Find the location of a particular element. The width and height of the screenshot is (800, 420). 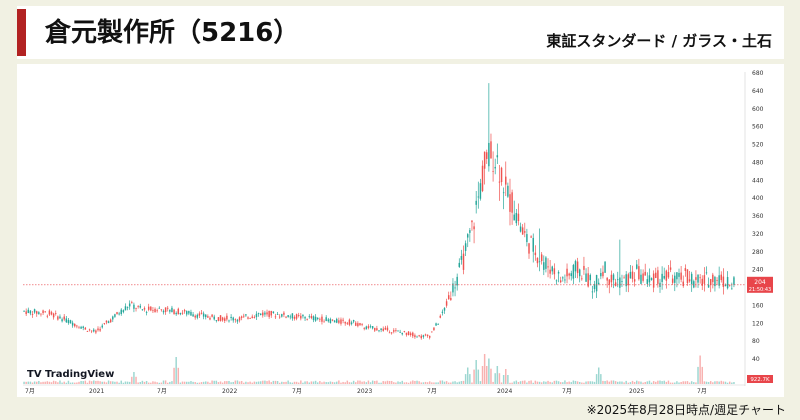

title-accent-bar is located at coordinates (21, 32).